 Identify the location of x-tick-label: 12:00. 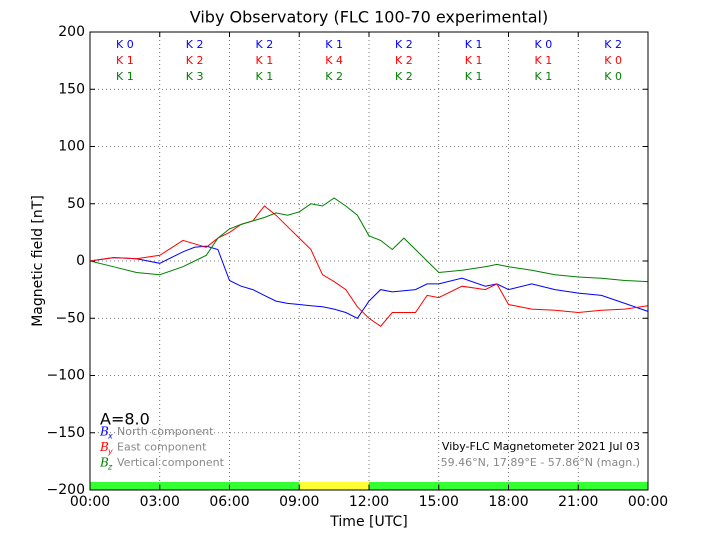
(369, 502).